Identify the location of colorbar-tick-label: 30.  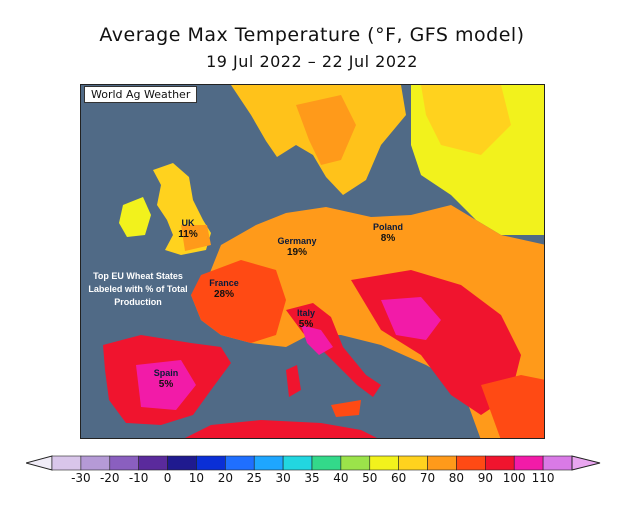
(283, 478).